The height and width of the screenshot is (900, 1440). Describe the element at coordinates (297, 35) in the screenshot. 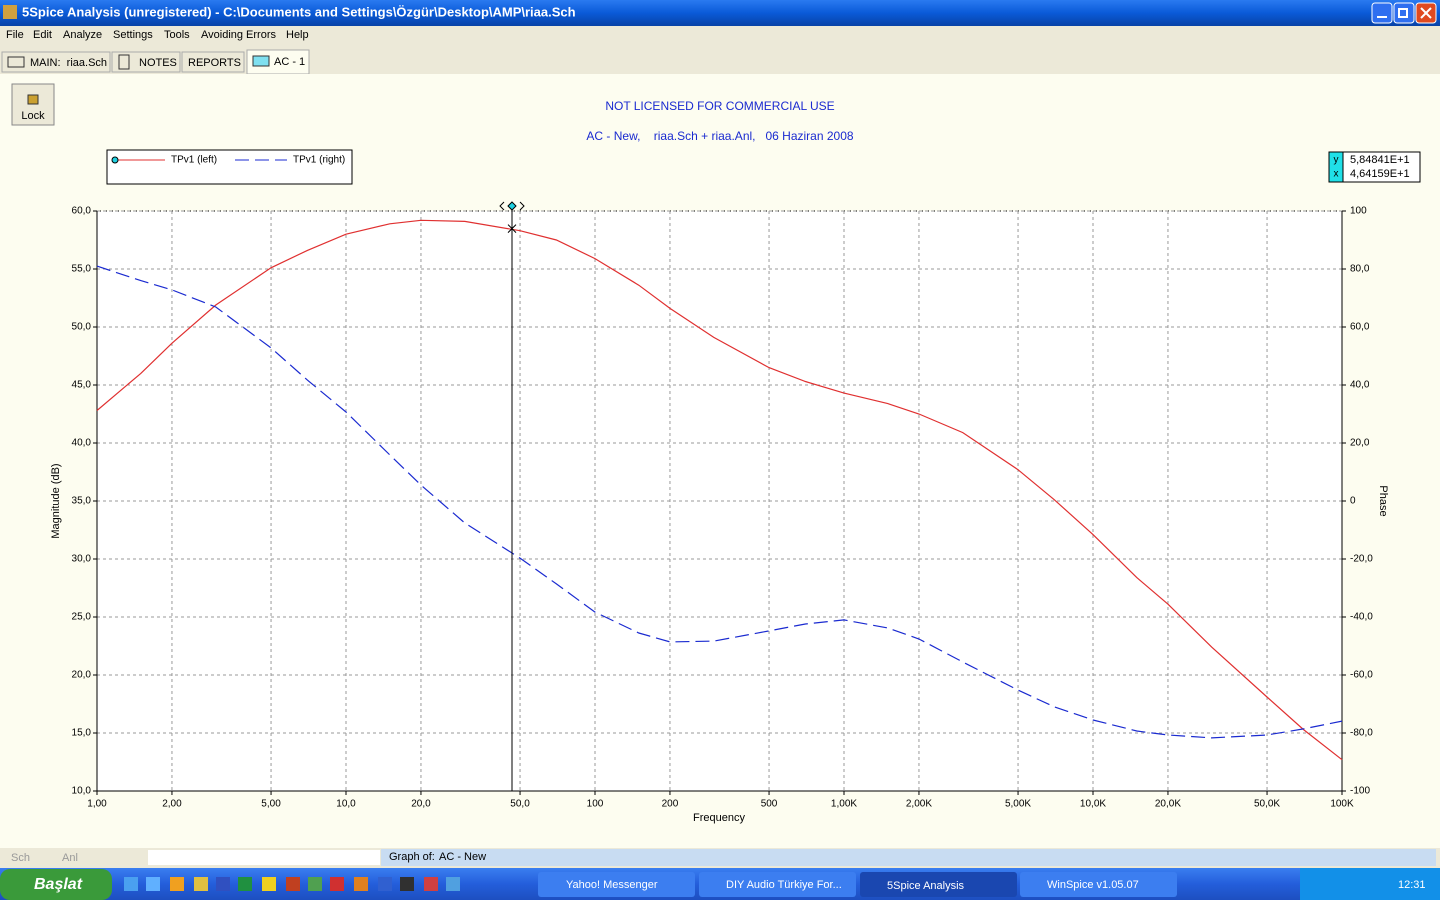

I see `menu-item: Help` at that location.